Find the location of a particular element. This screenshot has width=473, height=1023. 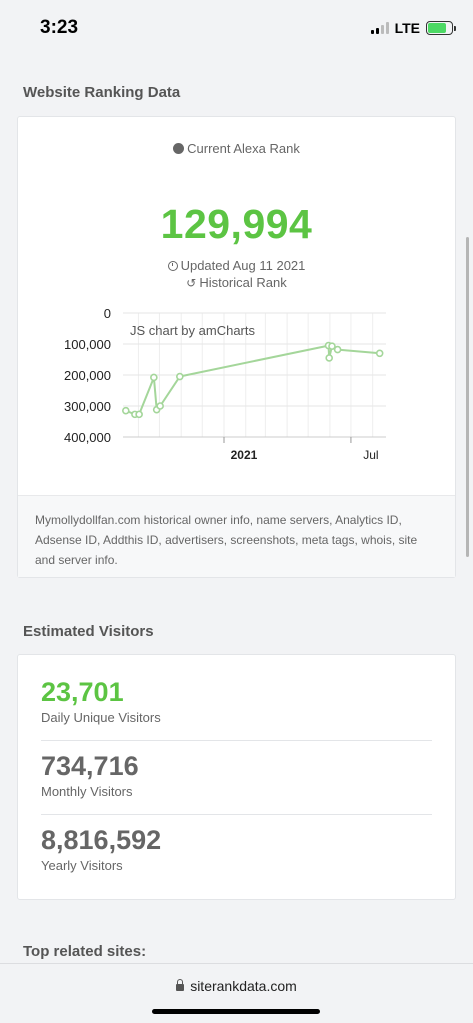

y-tick-label: 400,000 is located at coordinates (87, 437).